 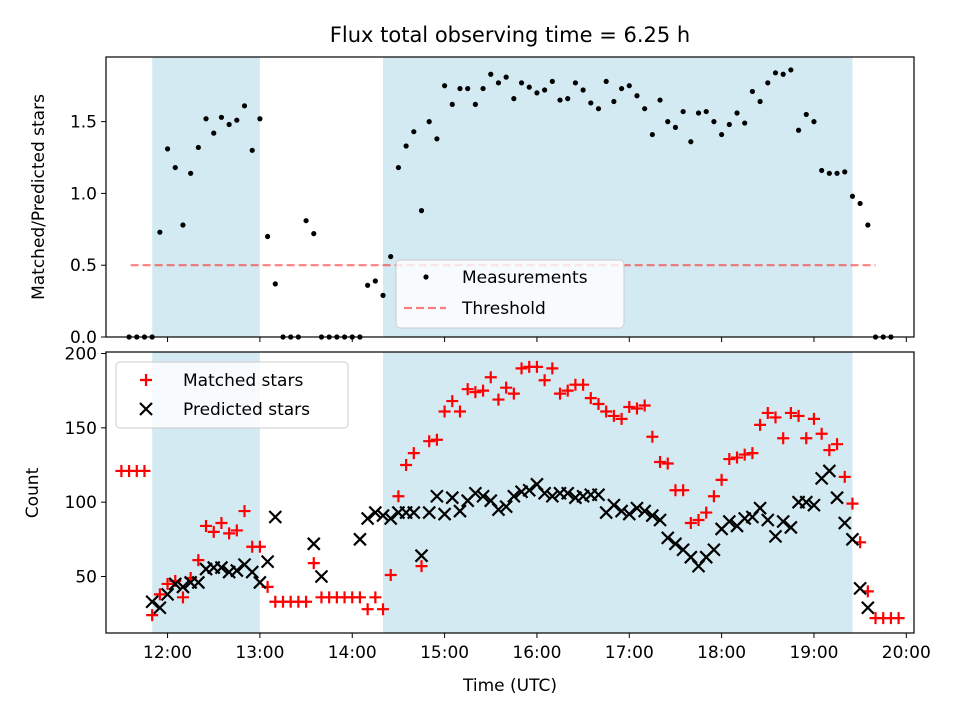 What do you see at coordinates (83, 266) in the screenshot?
I see `top-y-tick-label-1: 0.5` at bounding box center [83, 266].